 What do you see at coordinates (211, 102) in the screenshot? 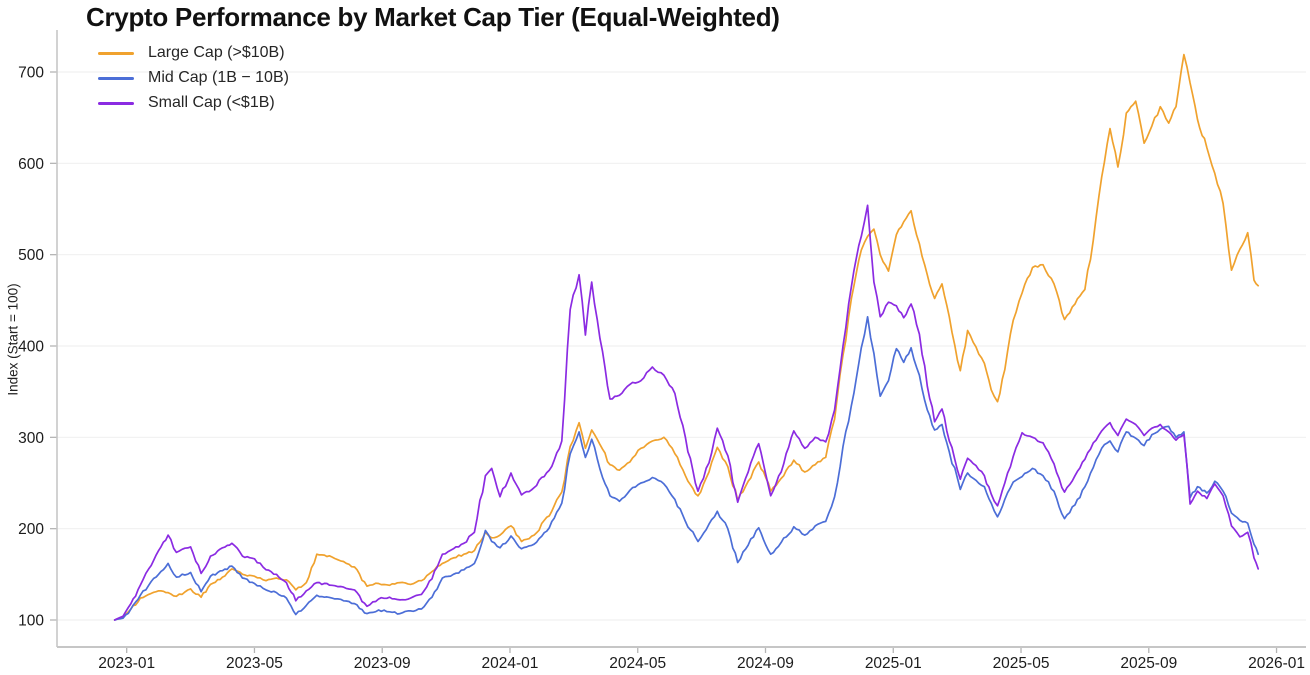
I see `legend-label-small-cap: Small Cap (<$1B)` at bounding box center [211, 102].